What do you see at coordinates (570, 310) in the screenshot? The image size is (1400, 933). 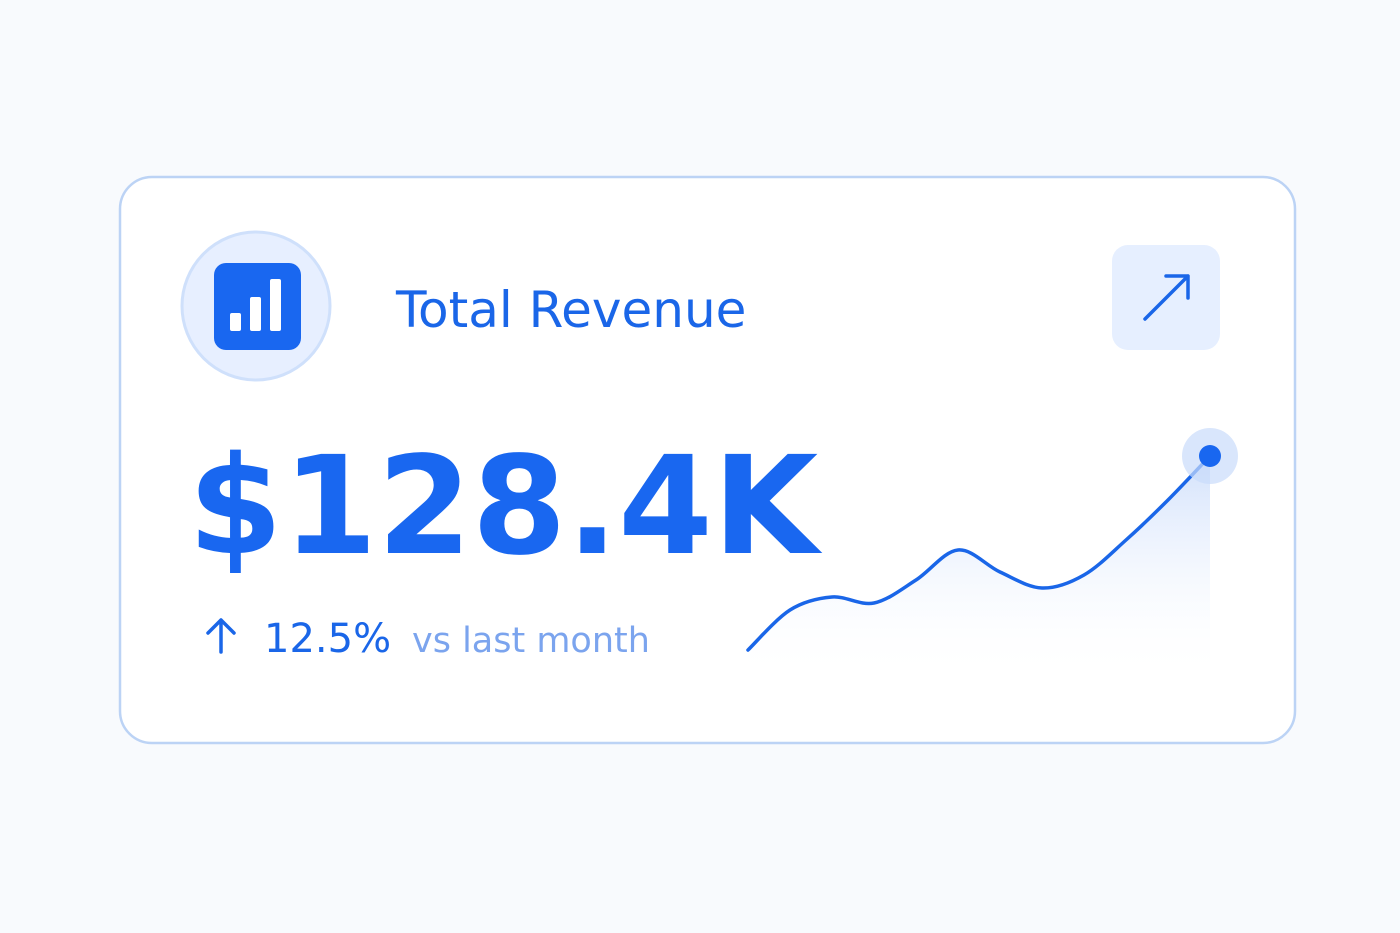 I see `card-title: Total Revenue` at bounding box center [570, 310].